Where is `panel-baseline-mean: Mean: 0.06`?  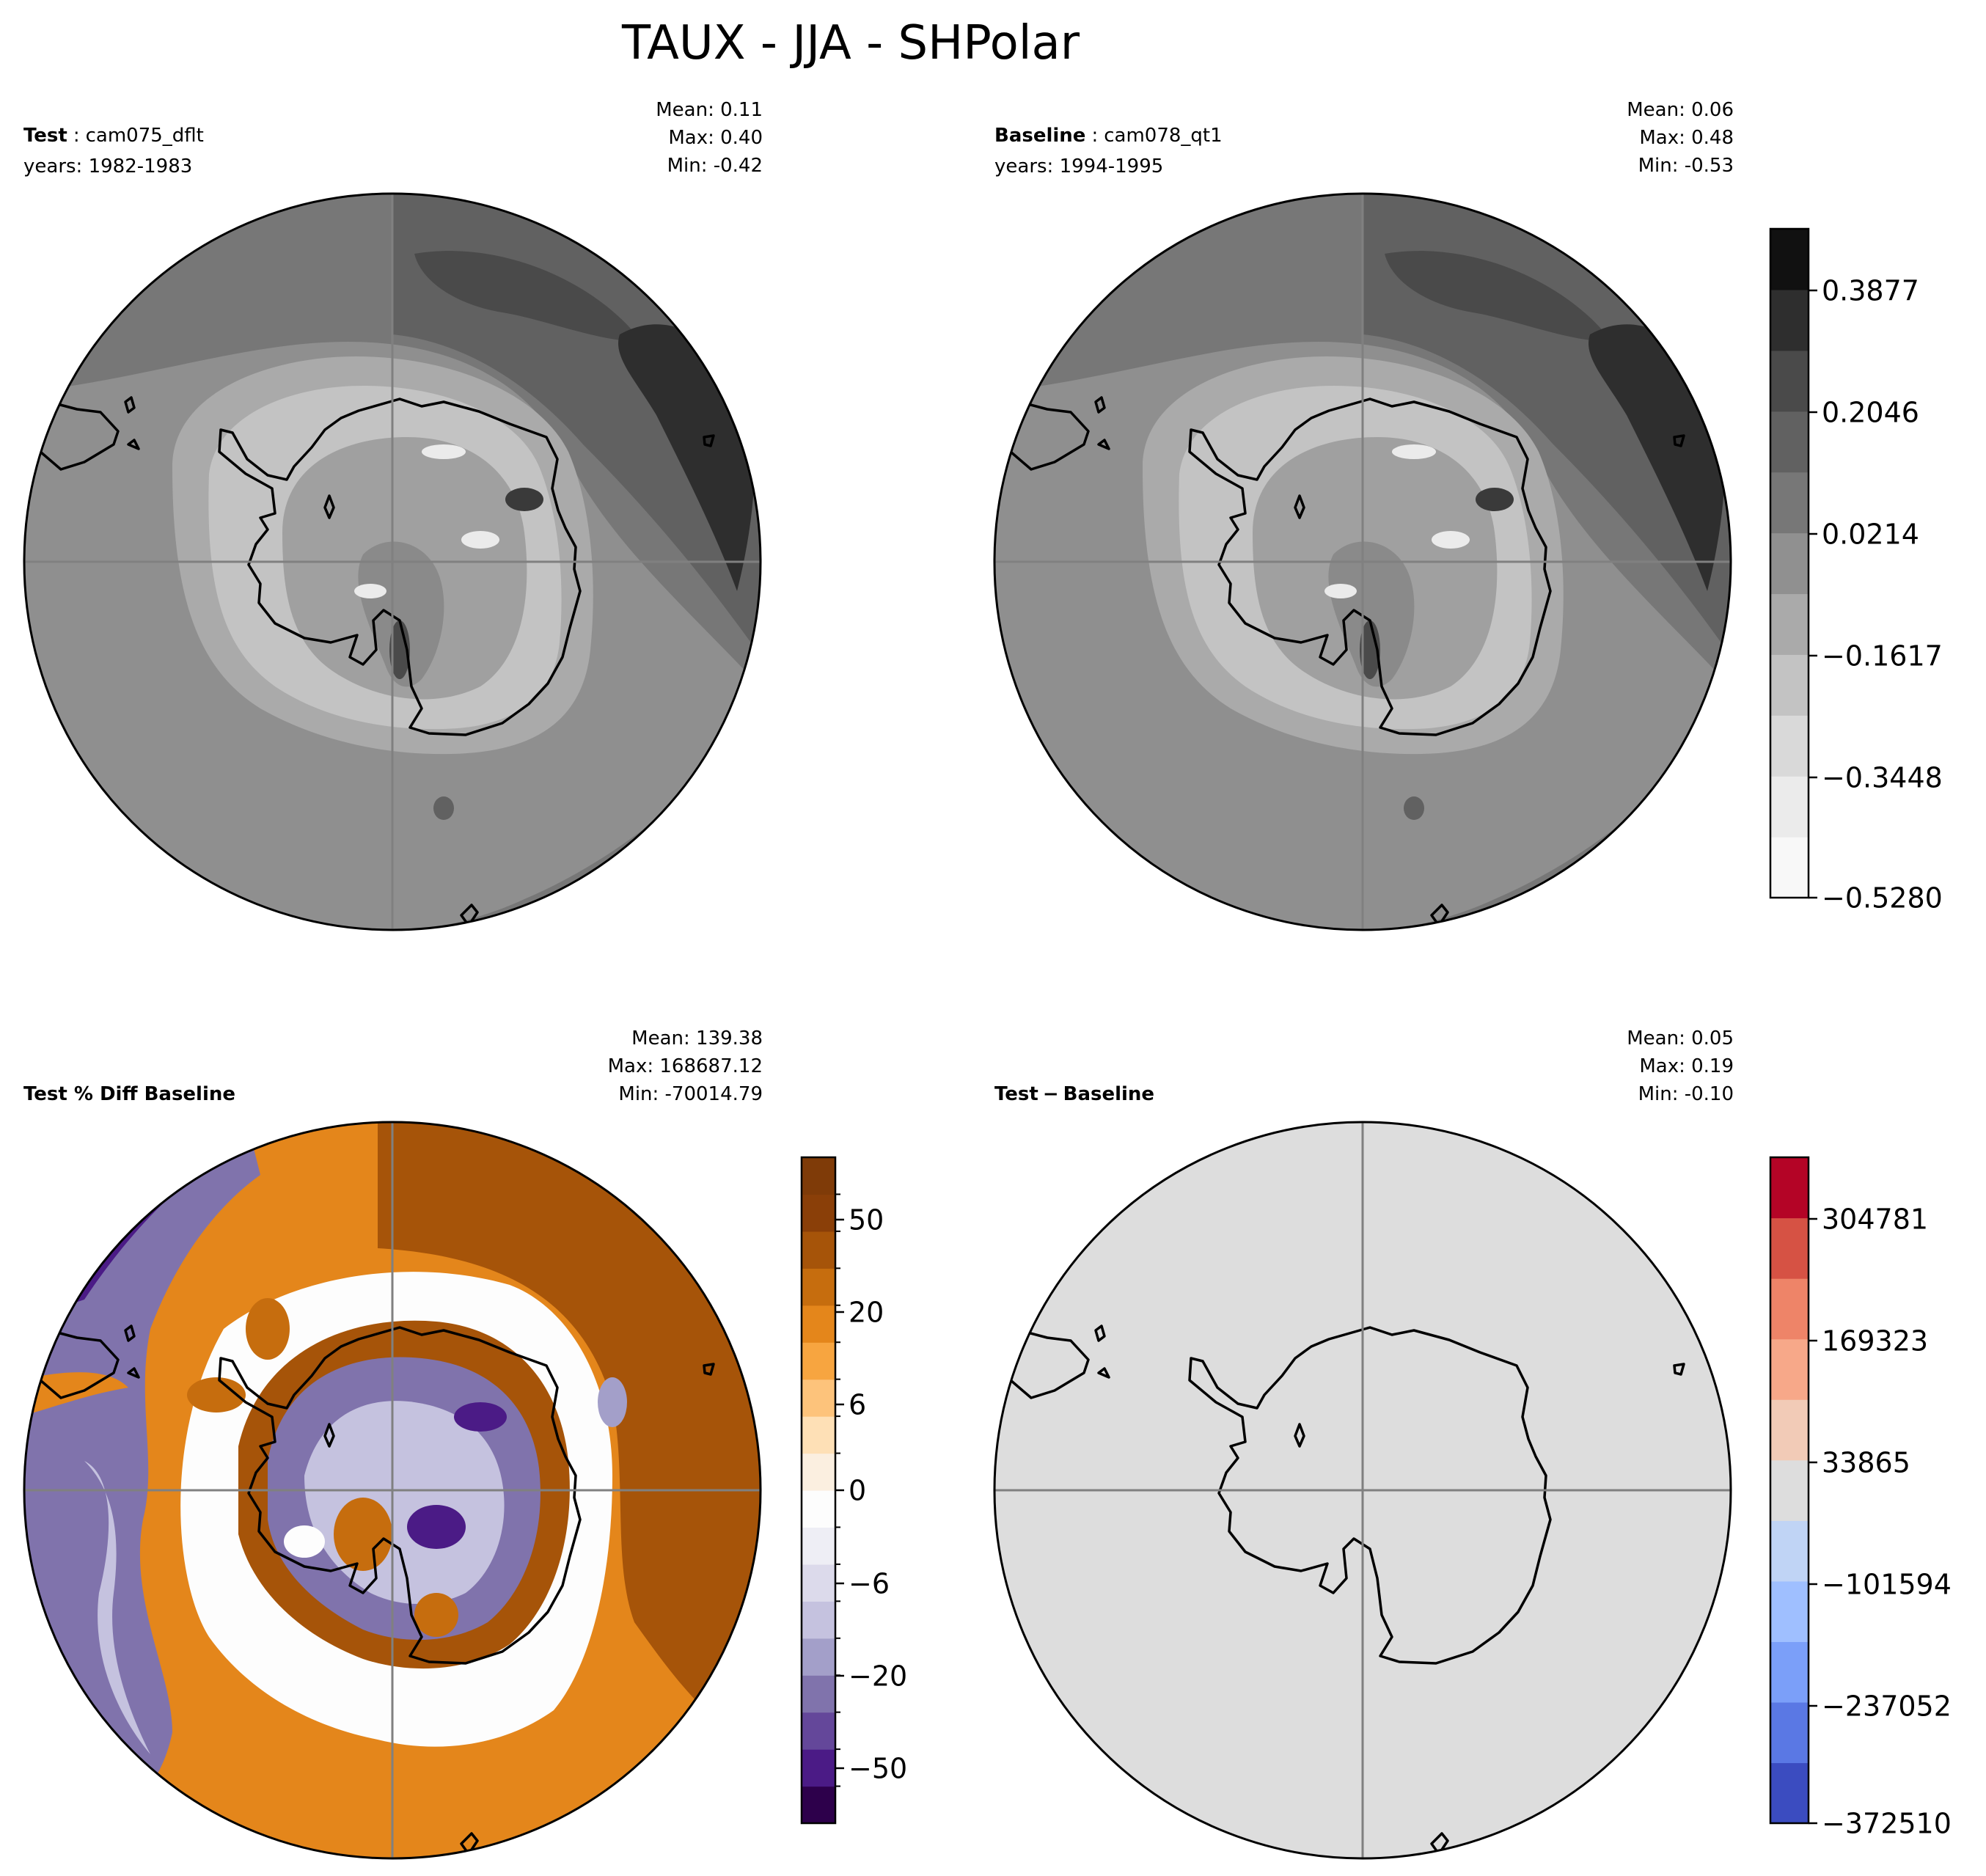 panel-baseline-mean: Mean: 0.06 is located at coordinates (1680, 110).